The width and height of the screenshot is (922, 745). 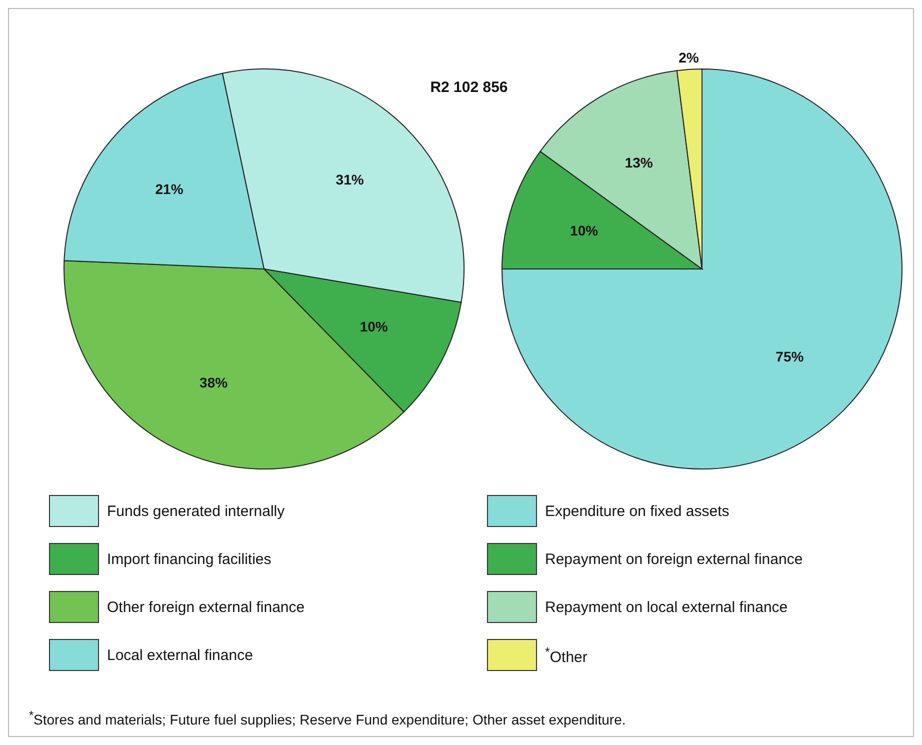 What do you see at coordinates (689, 57) in the screenshot?
I see `data-label: 2%` at bounding box center [689, 57].